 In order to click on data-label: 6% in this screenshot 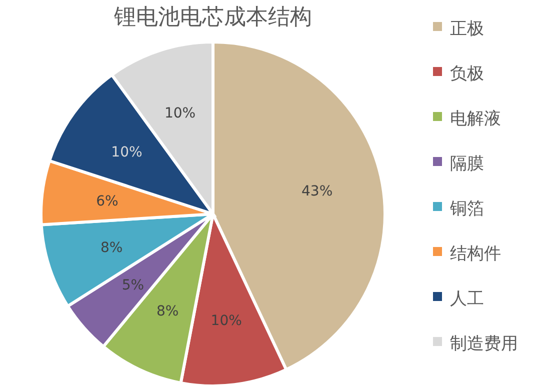, I will do `click(107, 202)`.